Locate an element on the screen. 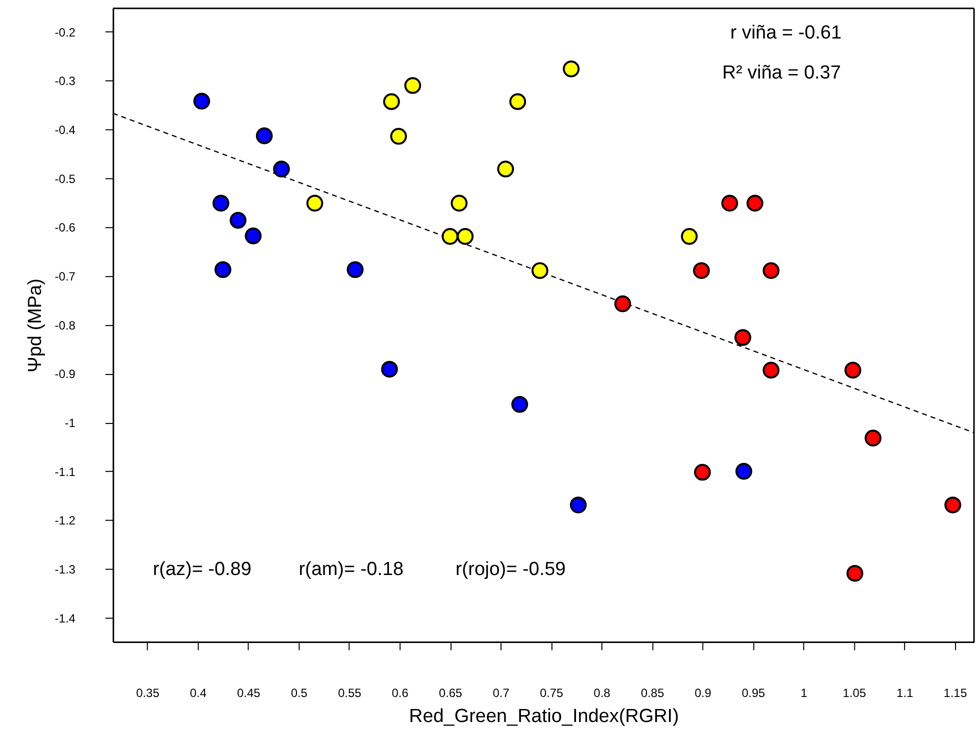  x-tick-label: 1 is located at coordinates (804, 693).